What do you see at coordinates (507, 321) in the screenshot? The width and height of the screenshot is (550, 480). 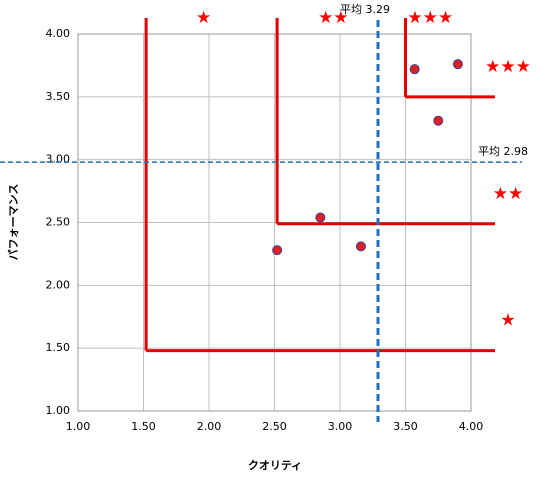 I see `zone-right-label: ★` at bounding box center [507, 321].